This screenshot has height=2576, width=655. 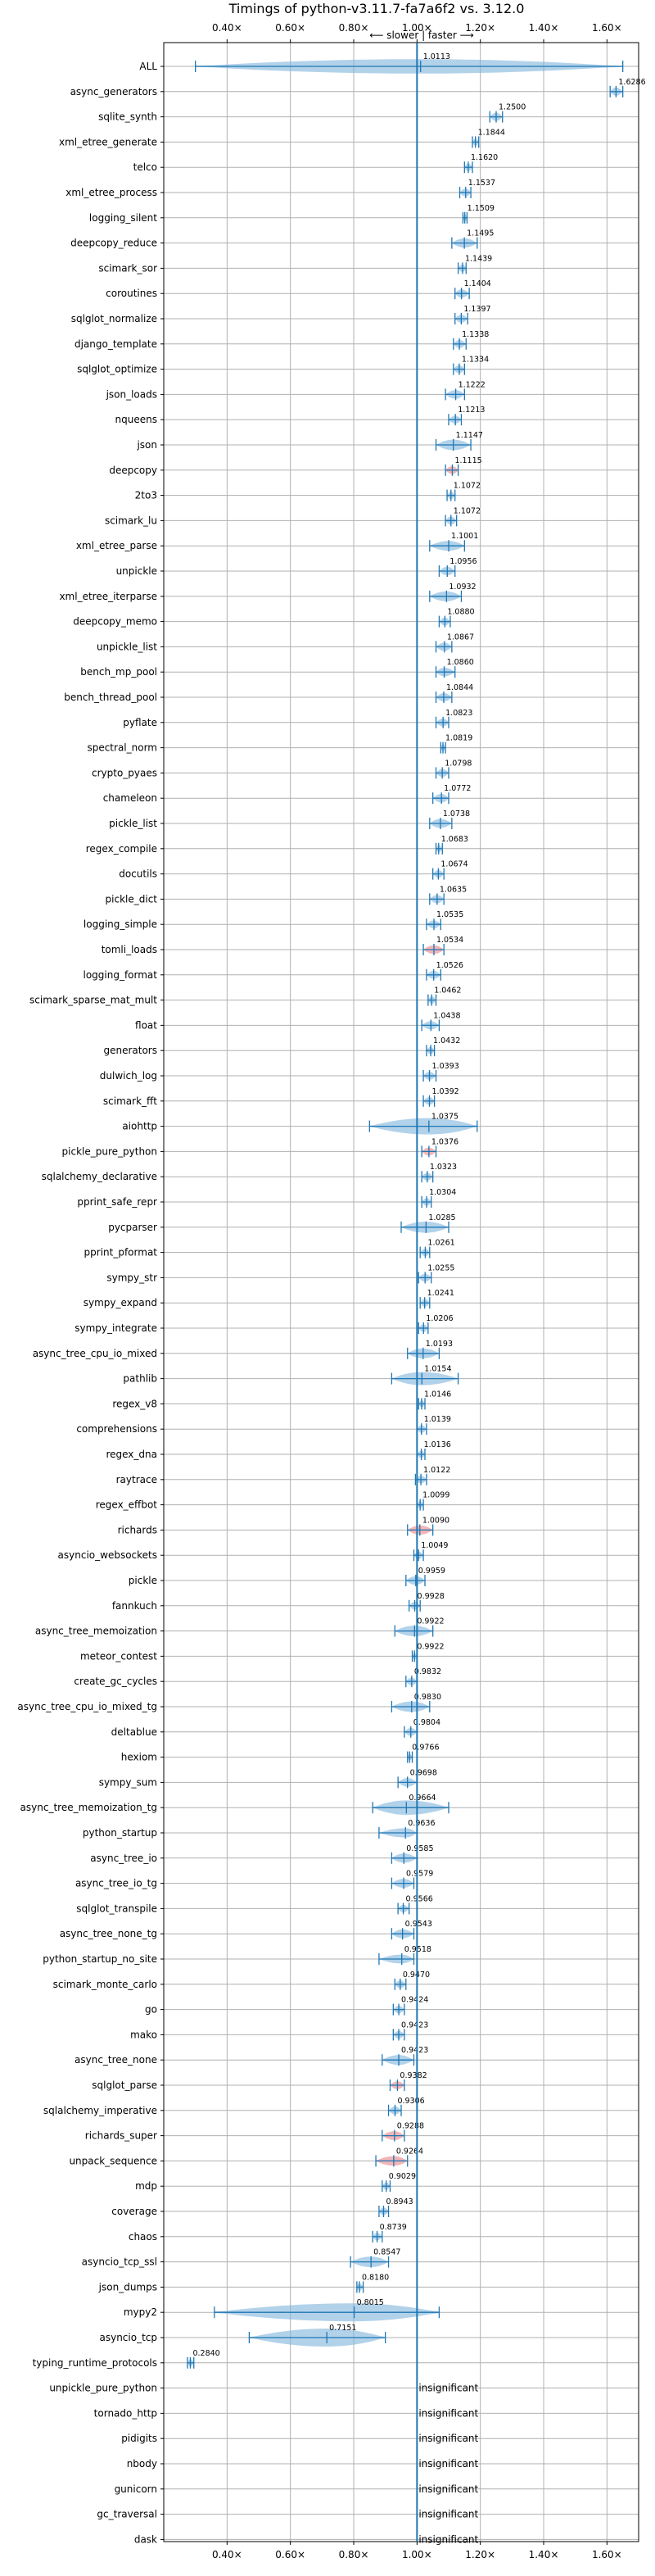 What do you see at coordinates (440, 1344) in the screenshot?
I see `value-label-async_tree_cpu_io_mixed: 1.0193` at bounding box center [440, 1344].